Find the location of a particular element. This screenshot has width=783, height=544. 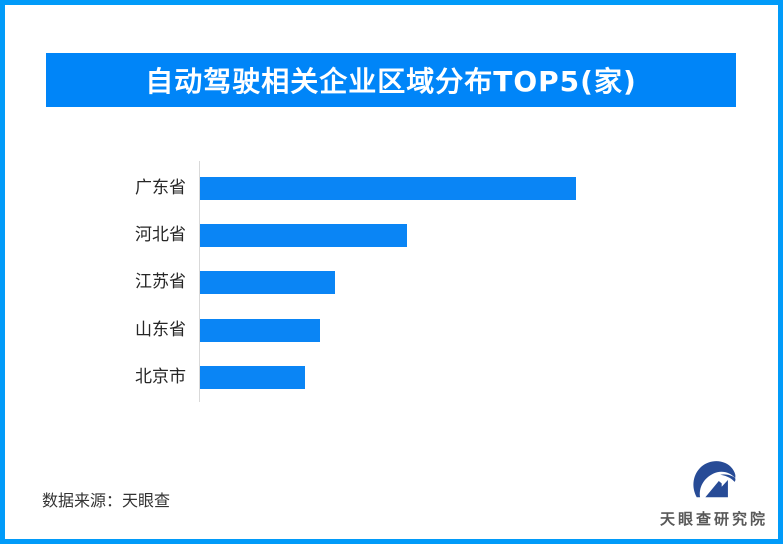

data-source-note: 数据来源：天眼查 is located at coordinates (106, 500).